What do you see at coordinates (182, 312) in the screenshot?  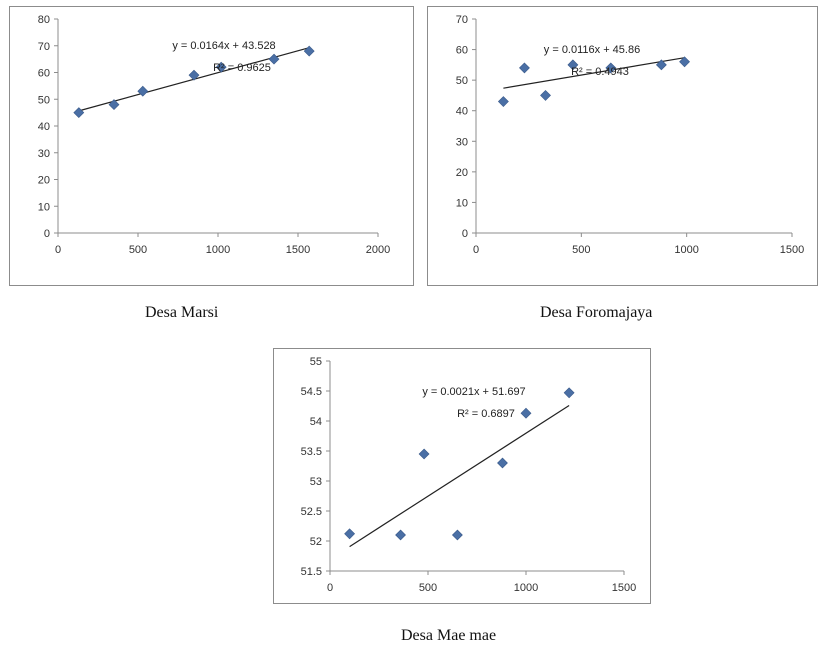 I see `chart-caption-marsi: Desa Marsi` at bounding box center [182, 312].